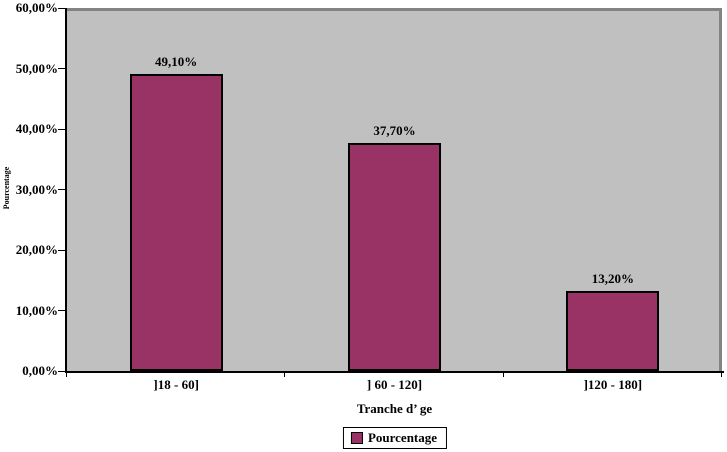 The width and height of the screenshot is (727, 452). What do you see at coordinates (356, 437) in the screenshot?
I see `legend-swatch-icon` at bounding box center [356, 437].